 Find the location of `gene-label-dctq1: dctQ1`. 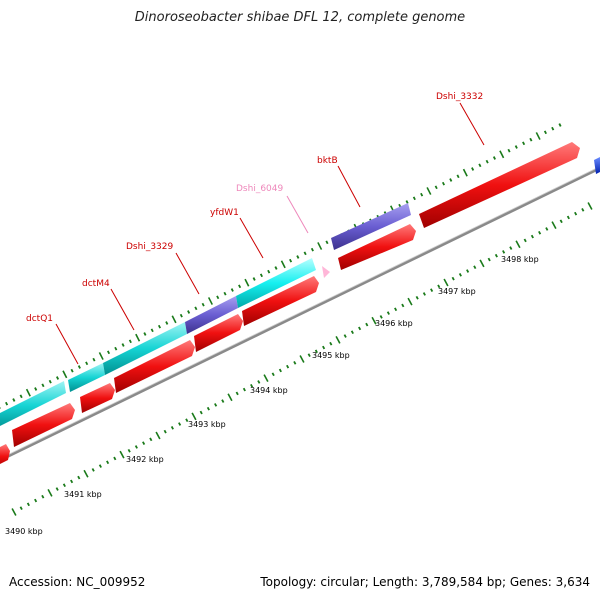

gene-label-dctq1: dctQ1 is located at coordinates (39, 319).